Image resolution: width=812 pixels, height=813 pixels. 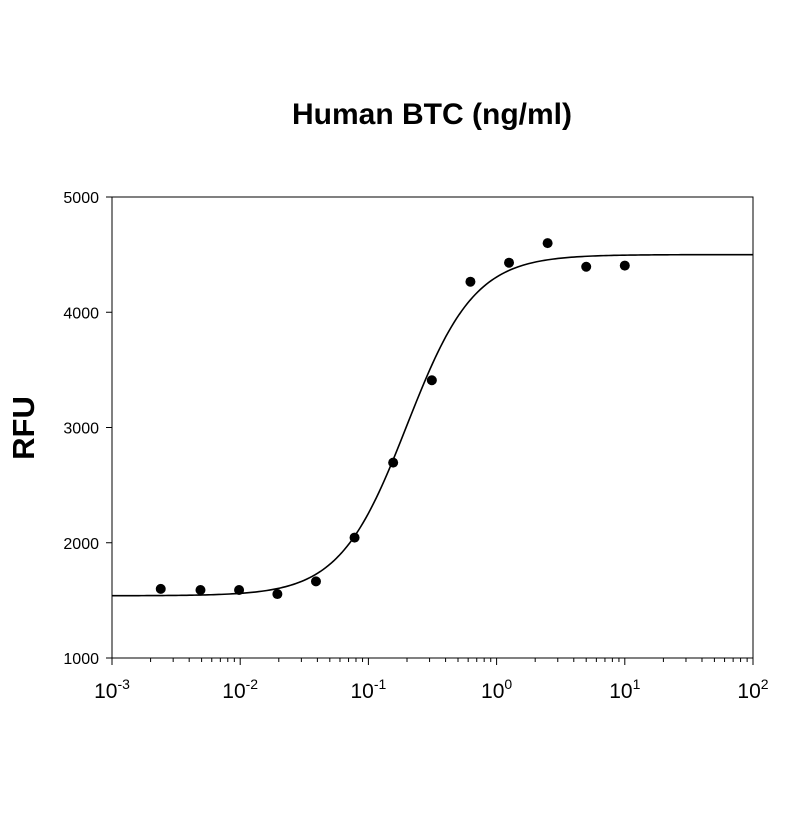 What do you see at coordinates (81, 544) in the screenshot?
I see `y-tick-label: 2000` at bounding box center [81, 544].